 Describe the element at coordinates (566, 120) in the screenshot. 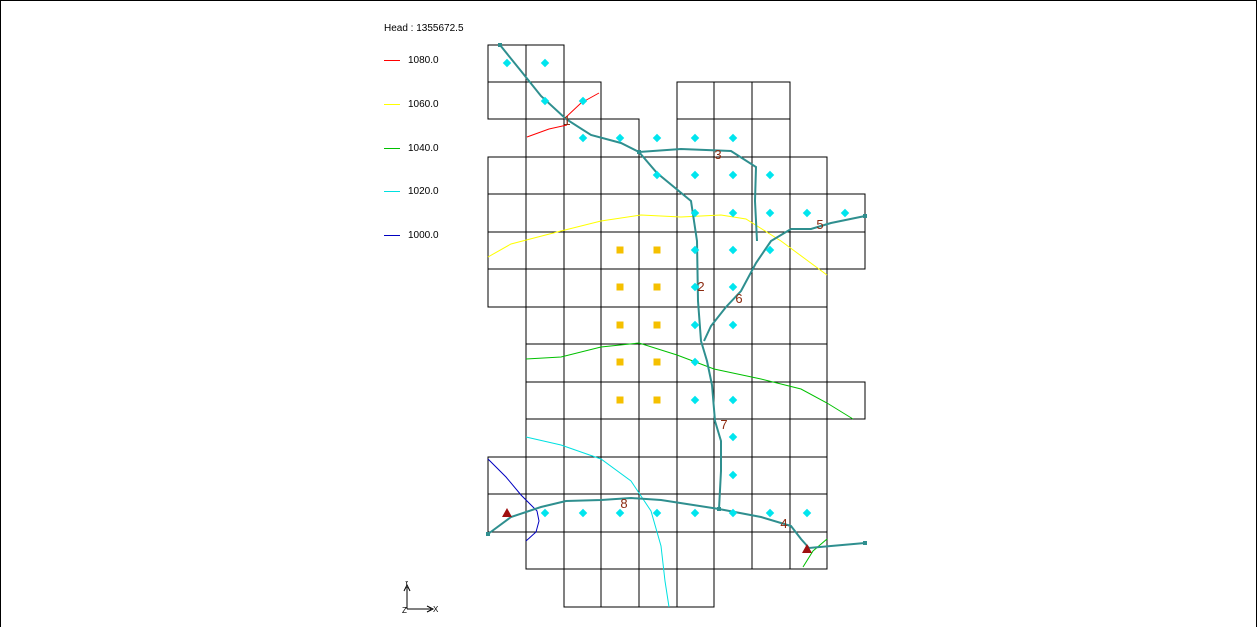

I see `reach-label: 1` at that location.